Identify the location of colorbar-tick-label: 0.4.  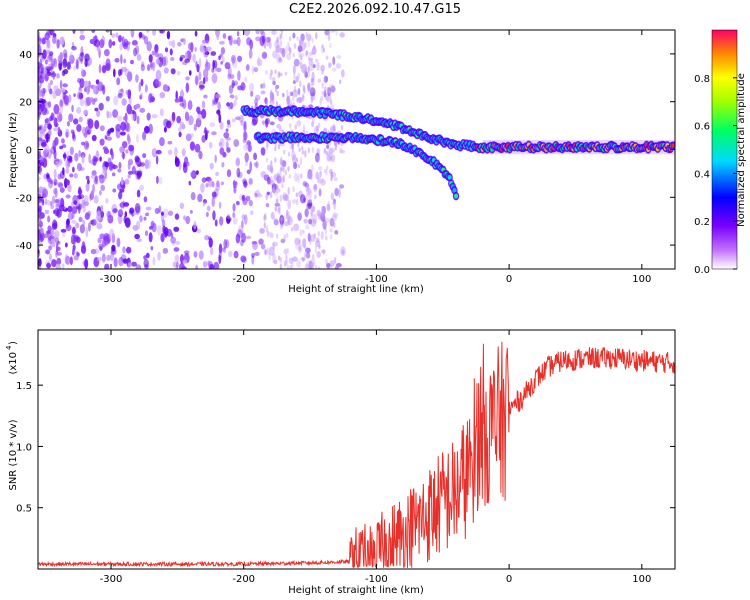
(702, 174).